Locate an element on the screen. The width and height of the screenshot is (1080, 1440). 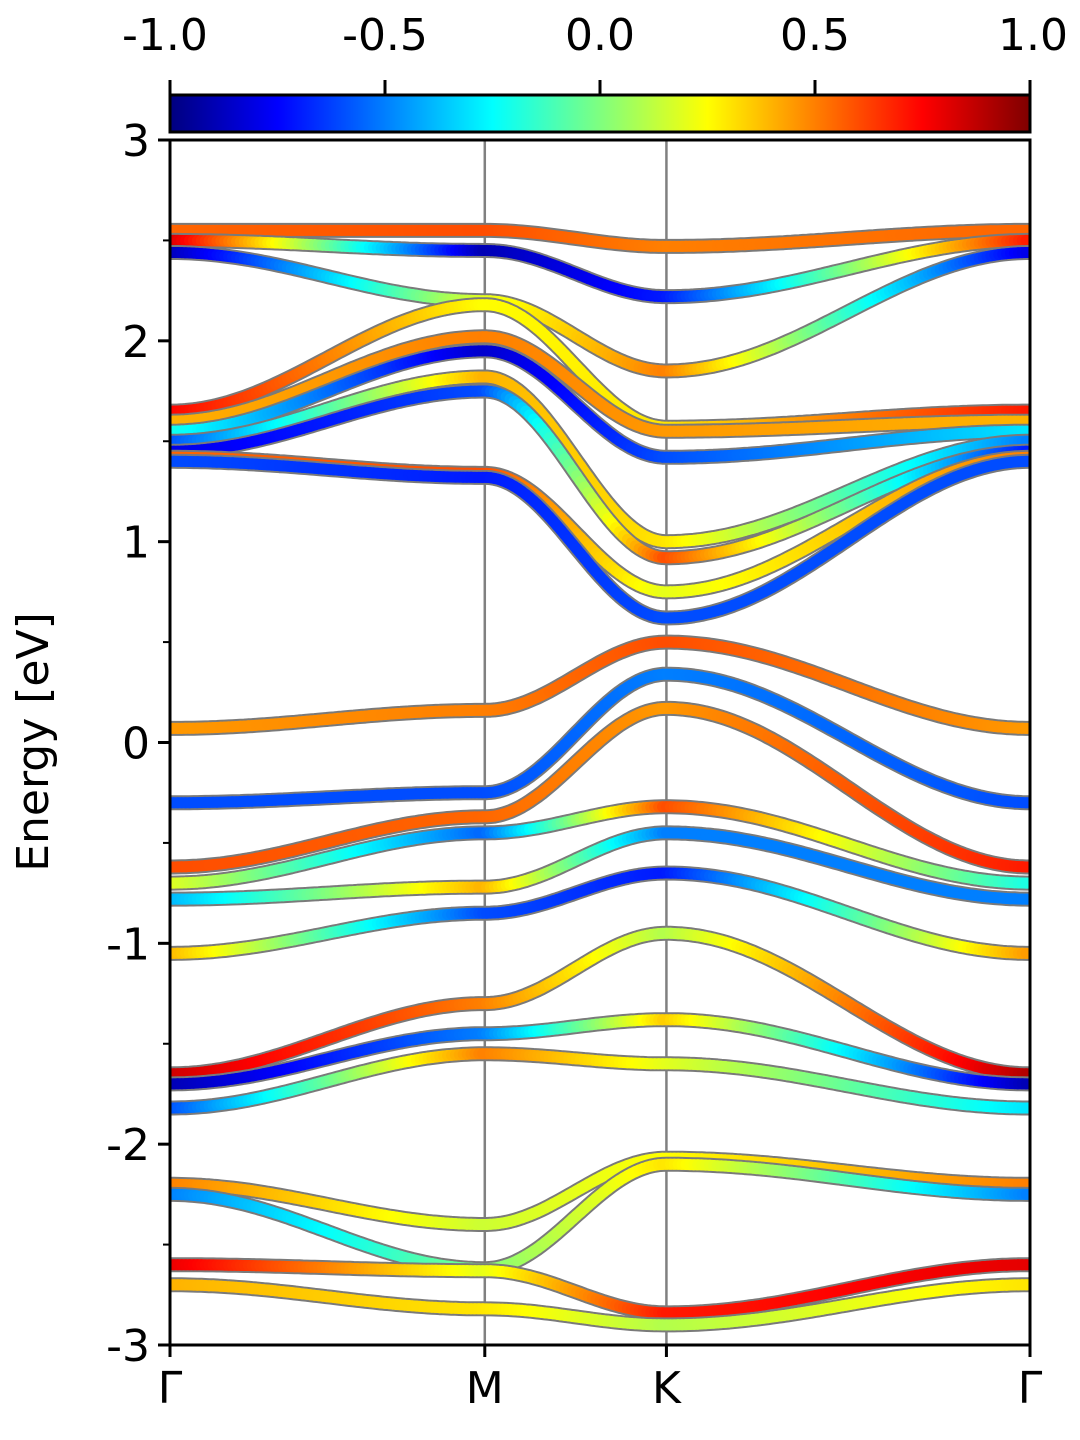
colorbar-ticks: -1.0 -0.5 0.0 0.5 1.0 is located at coordinates (595, 52).